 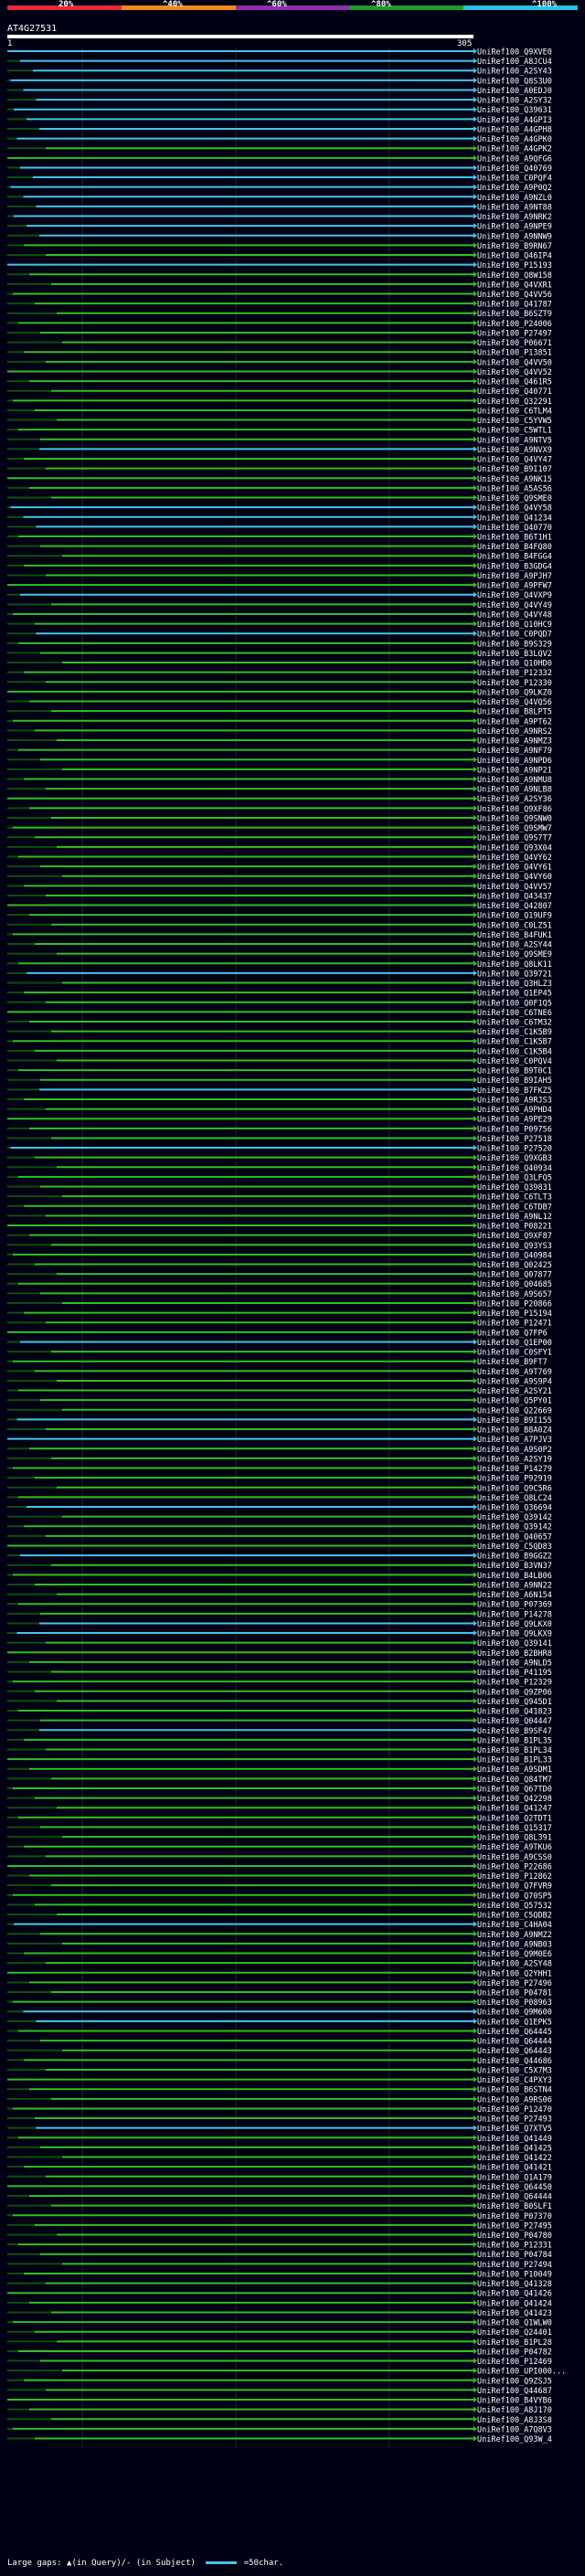 What do you see at coordinates (514, 236) in the screenshot?
I see `hit-label: UniRef100_A9NNW9` at bounding box center [514, 236].